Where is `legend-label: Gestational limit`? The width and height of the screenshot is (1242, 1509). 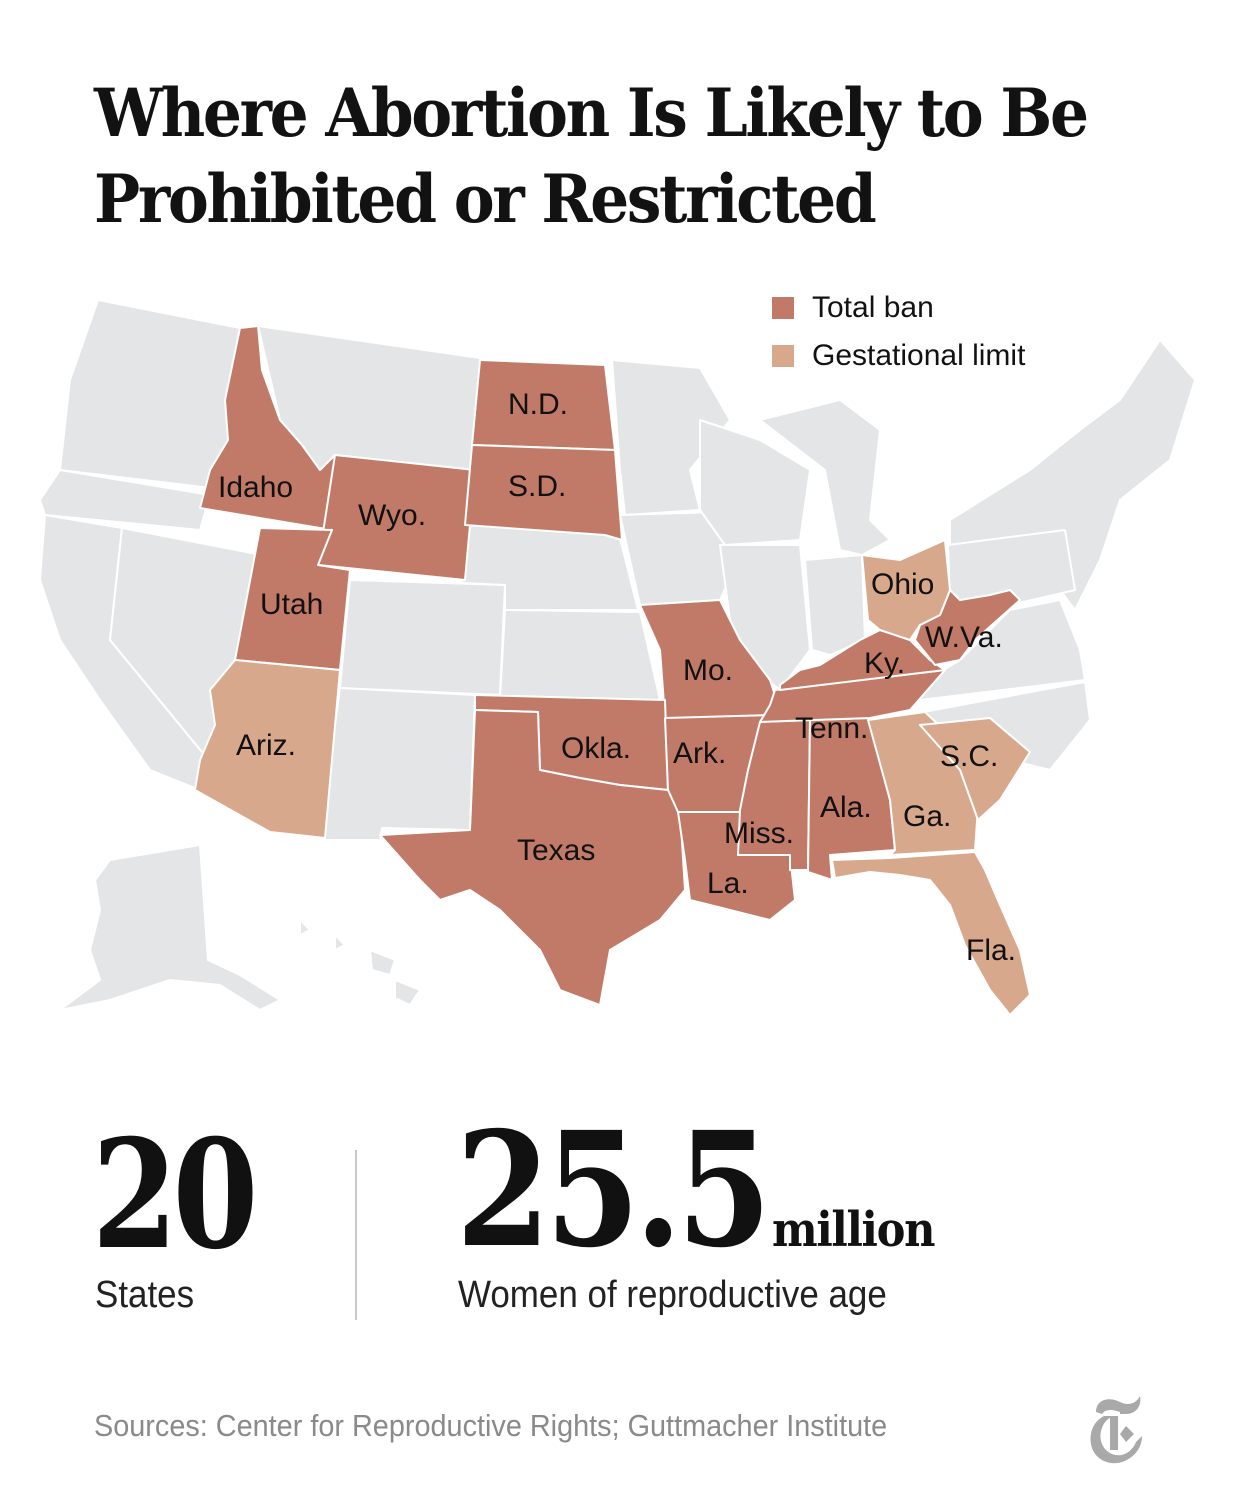
legend-label: Gestational limit is located at coordinates (919, 355).